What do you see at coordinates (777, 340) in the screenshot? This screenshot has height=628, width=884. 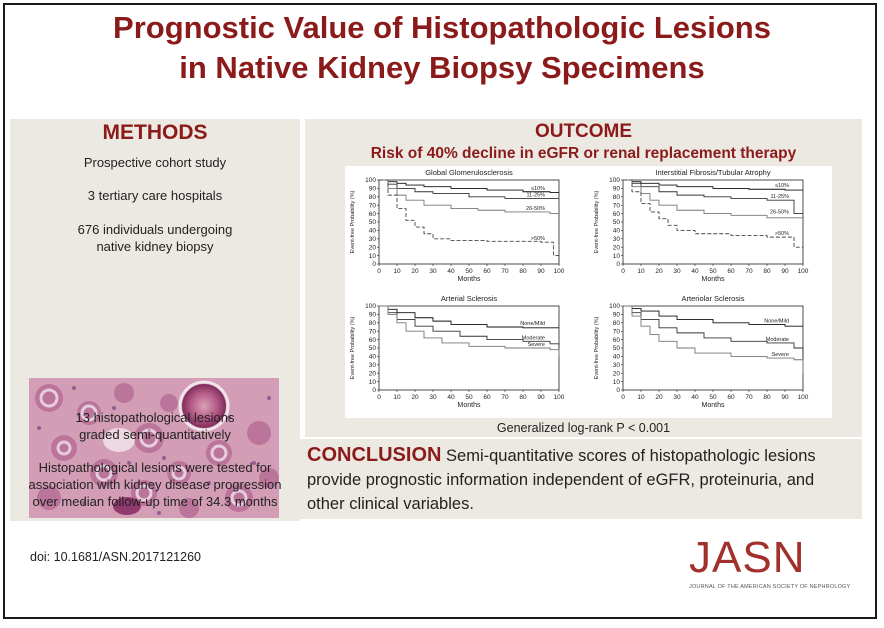 I see `series-label: Moderate` at bounding box center [777, 340].